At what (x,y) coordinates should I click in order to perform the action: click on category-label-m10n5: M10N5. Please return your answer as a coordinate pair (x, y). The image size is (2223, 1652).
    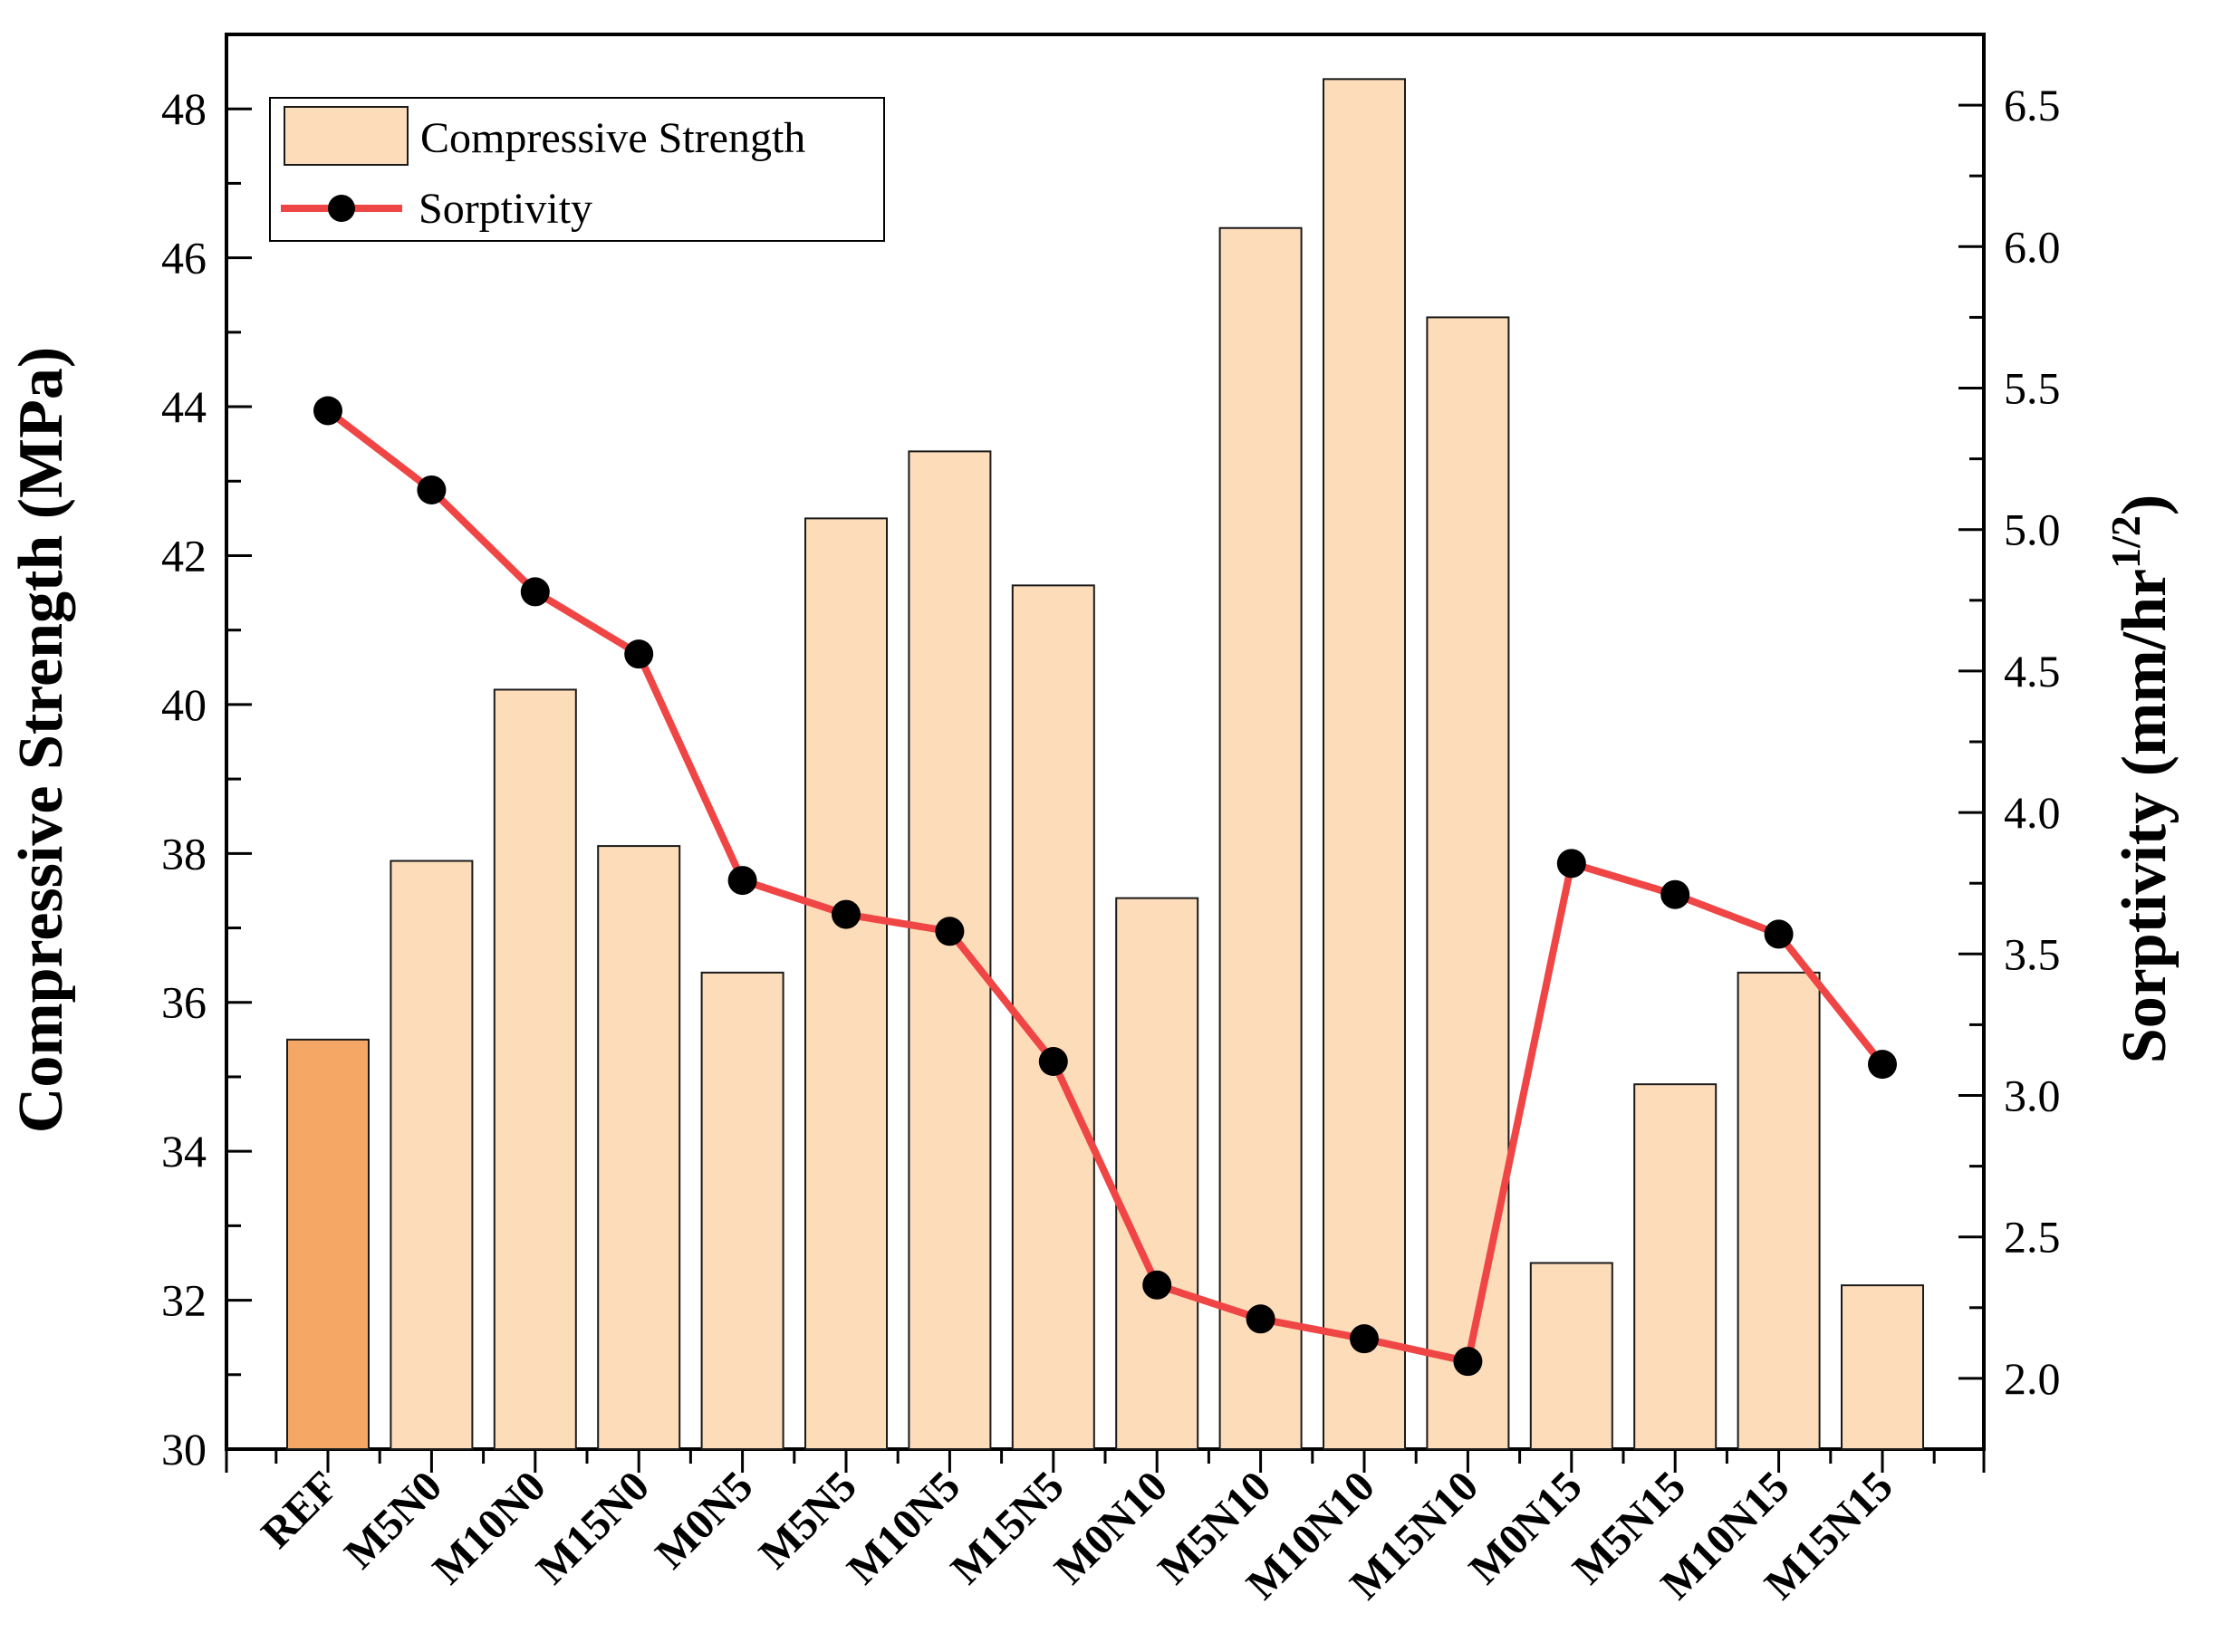
    Looking at the image, I should click on (903, 1527).